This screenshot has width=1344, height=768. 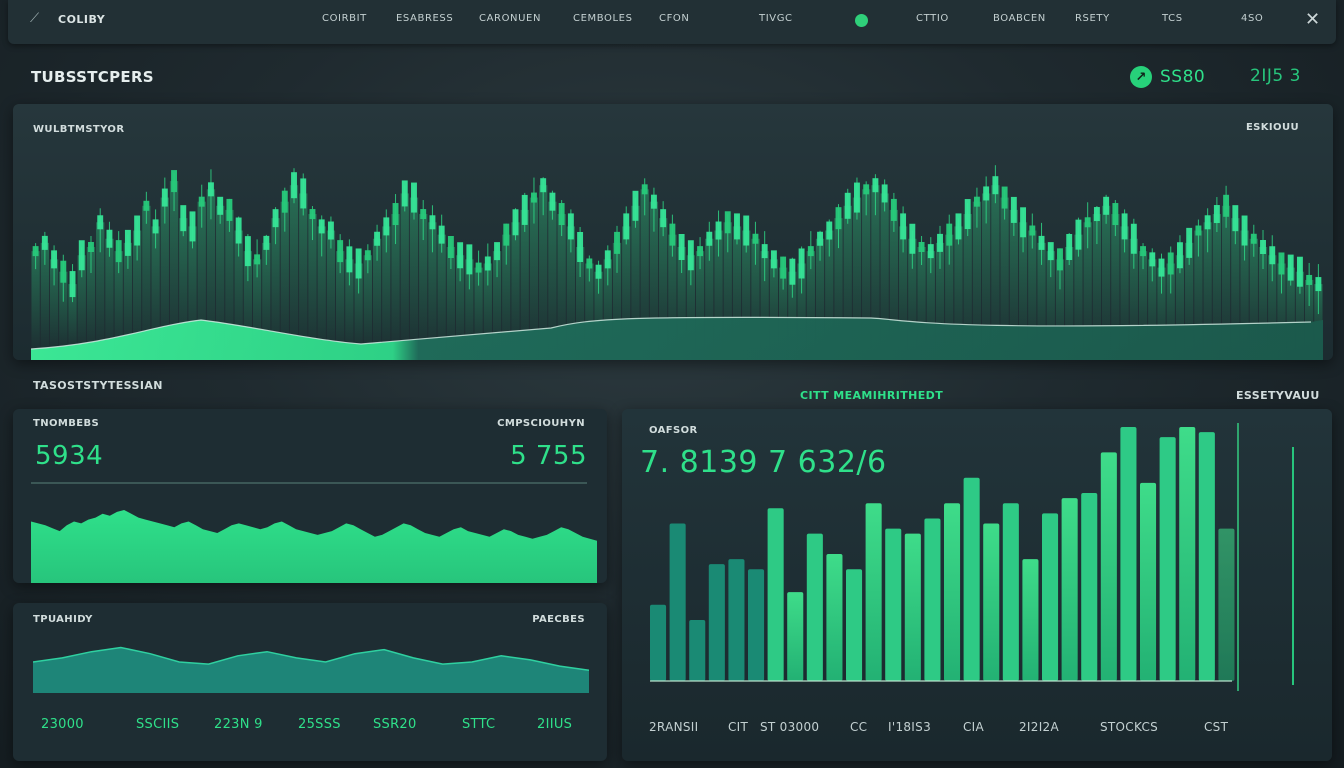 I want to click on trend-card-label-left: TPUAHIDY, so click(x=63, y=619).